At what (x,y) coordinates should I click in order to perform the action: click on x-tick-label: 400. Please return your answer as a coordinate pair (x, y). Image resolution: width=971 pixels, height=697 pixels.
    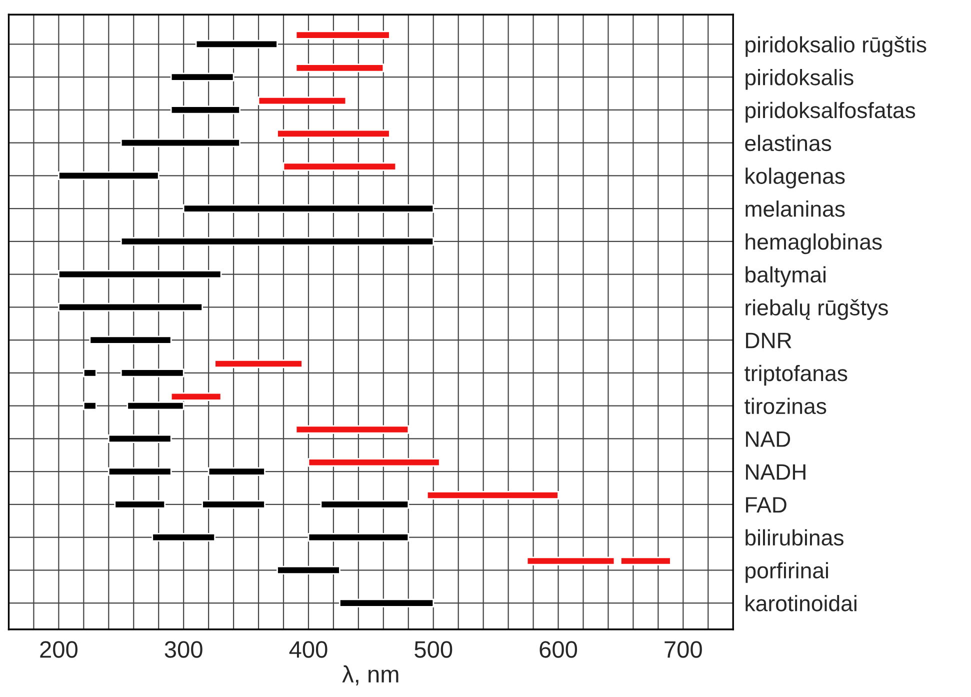
    Looking at the image, I should click on (308, 649).